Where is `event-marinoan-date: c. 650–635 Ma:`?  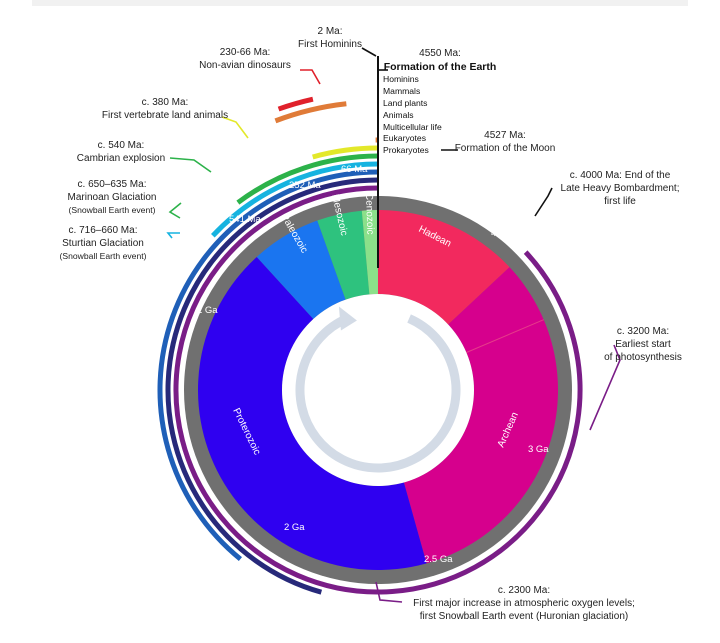
event-marinoan-date: c. 650–635 Ma: is located at coordinates (112, 184).